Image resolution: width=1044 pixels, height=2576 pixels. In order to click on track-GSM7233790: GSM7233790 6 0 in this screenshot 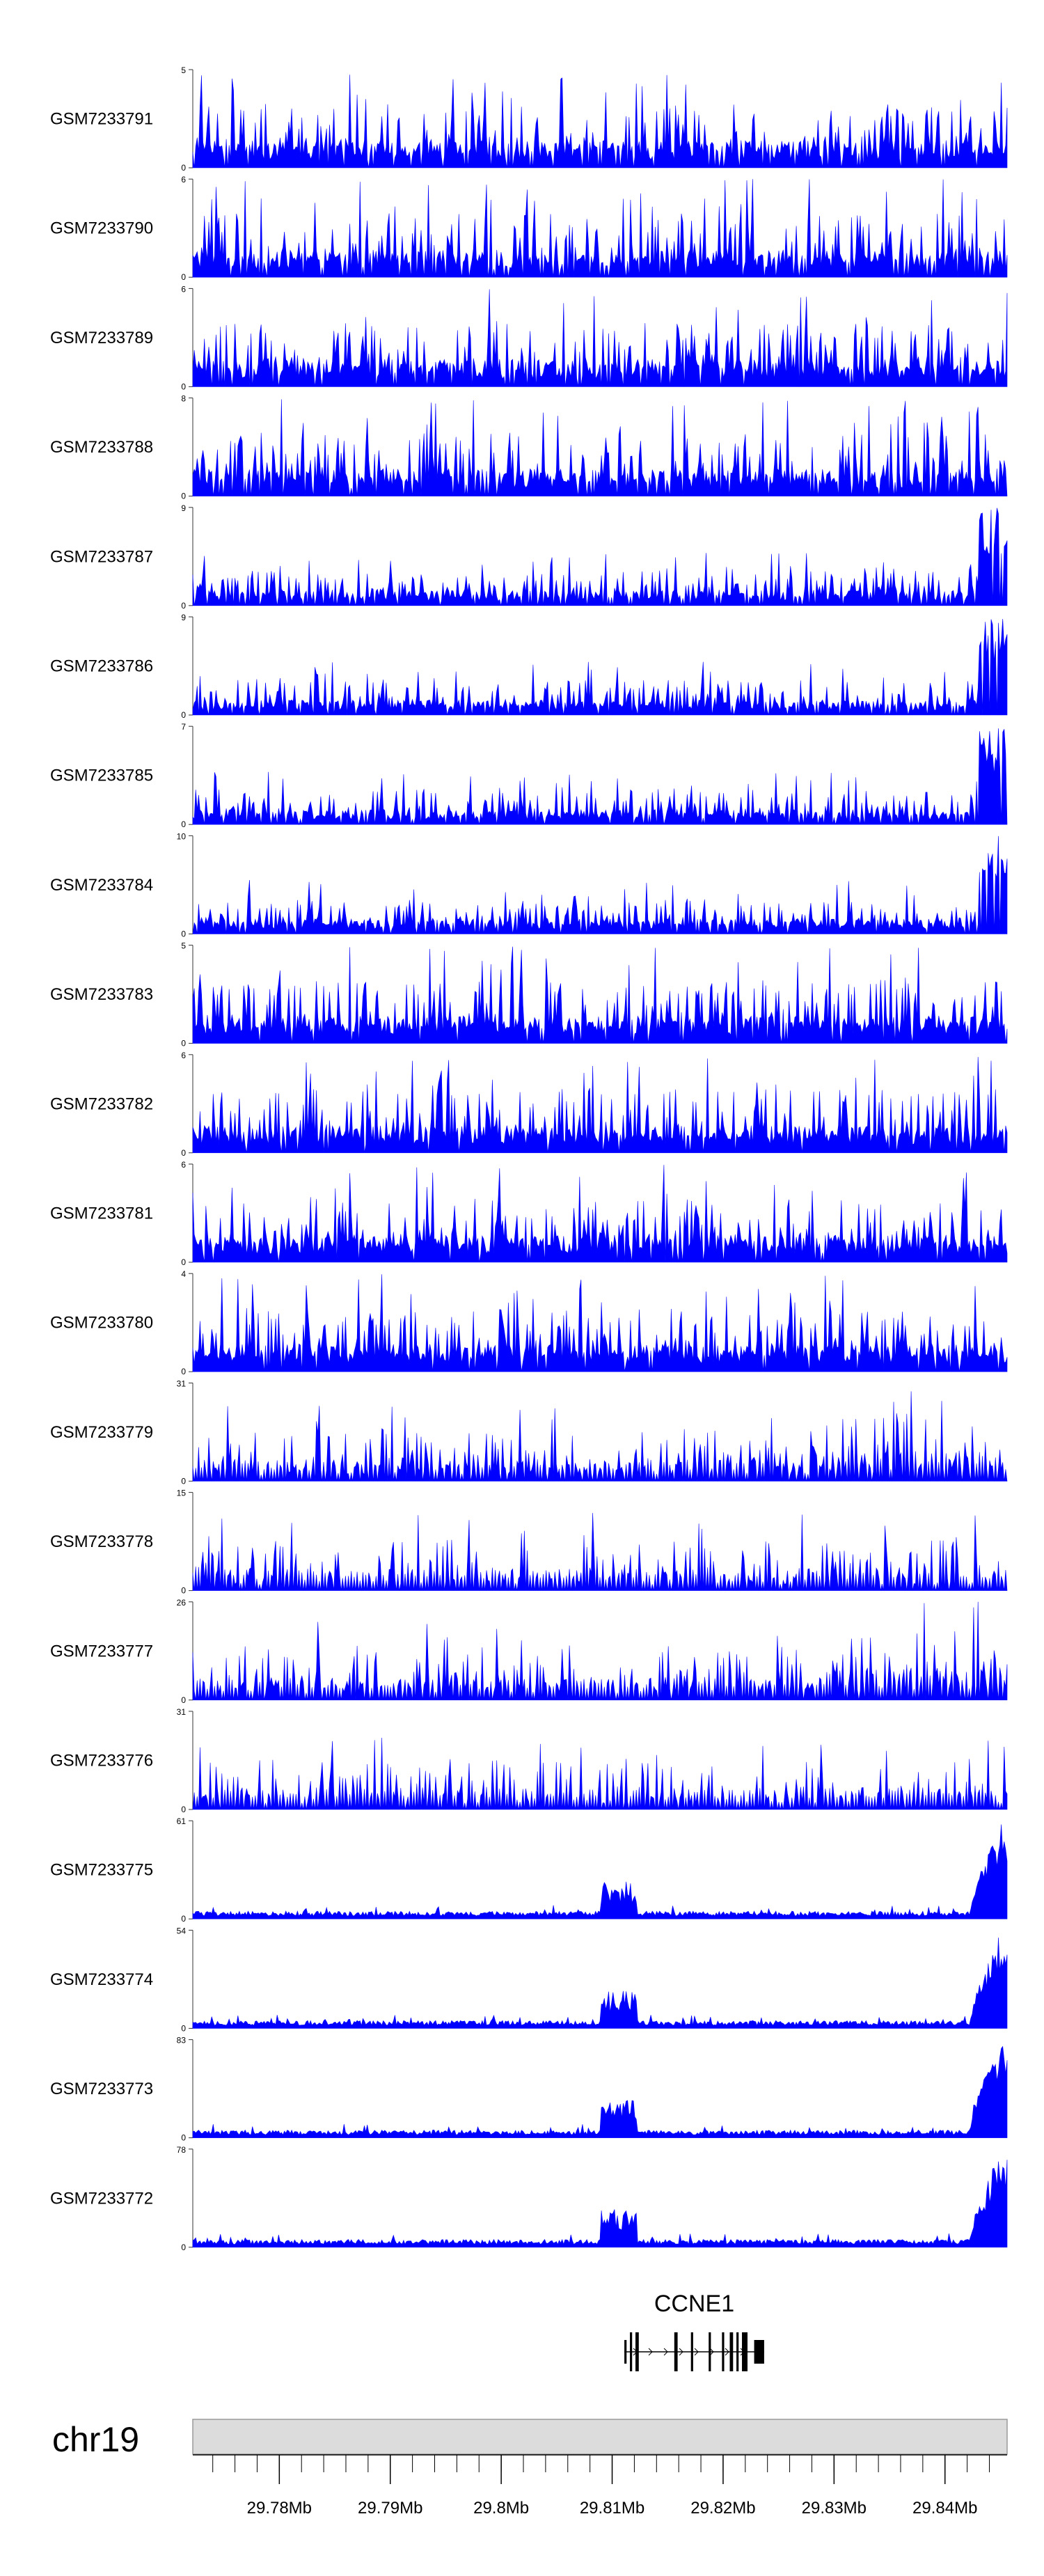, I will do `click(529, 228)`.